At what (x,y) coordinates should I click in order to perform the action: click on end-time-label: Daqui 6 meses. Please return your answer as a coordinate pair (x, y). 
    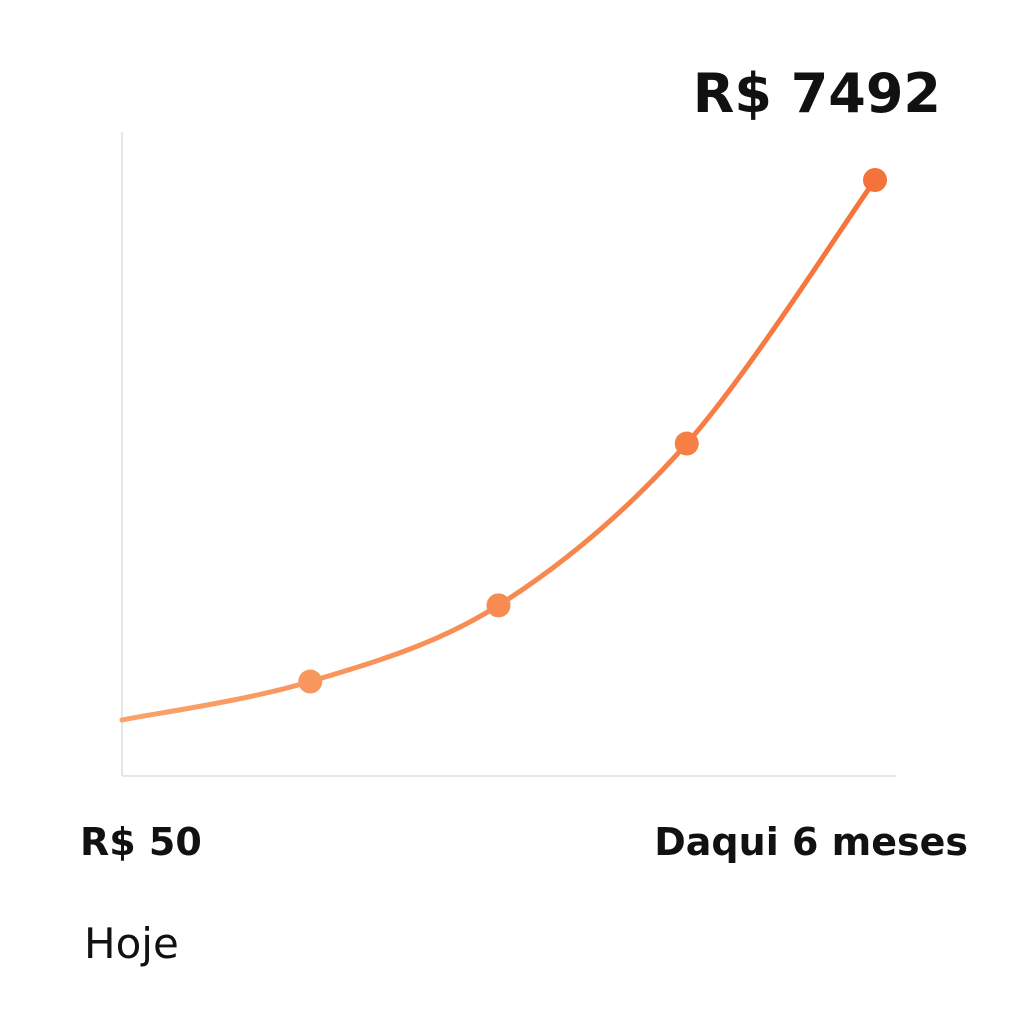
    Looking at the image, I should click on (811, 842).